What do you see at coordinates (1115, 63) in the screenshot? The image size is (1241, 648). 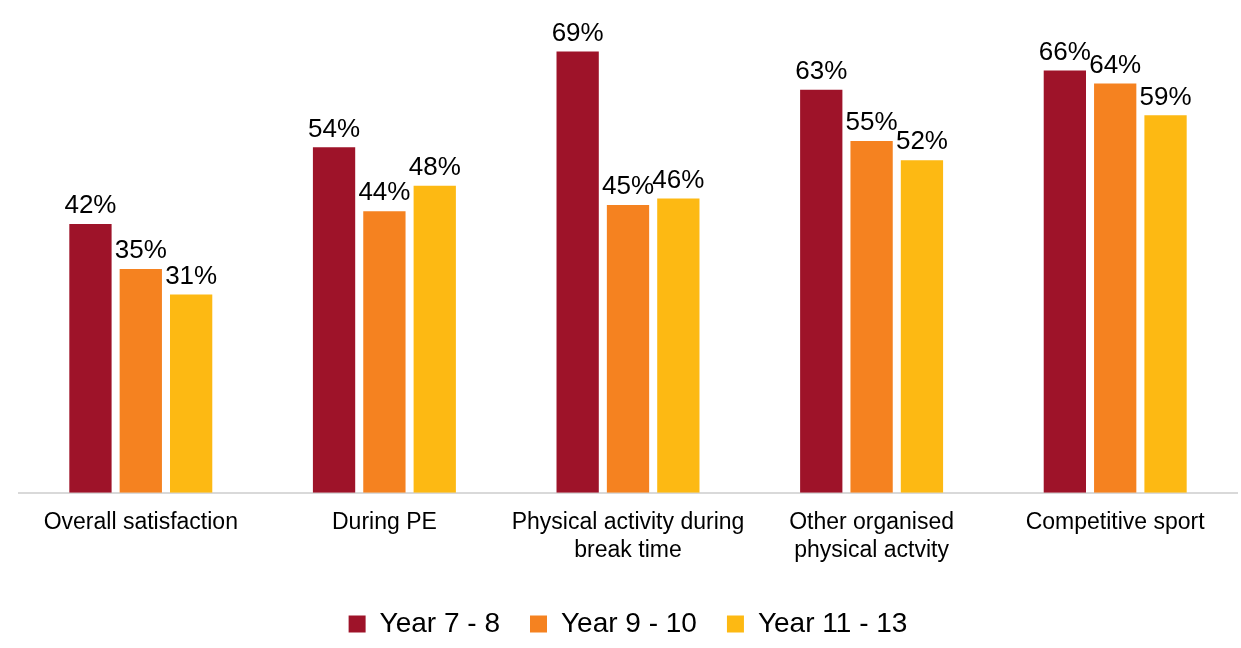 I see `data-label: 64%` at bounding box center [1115, 63].